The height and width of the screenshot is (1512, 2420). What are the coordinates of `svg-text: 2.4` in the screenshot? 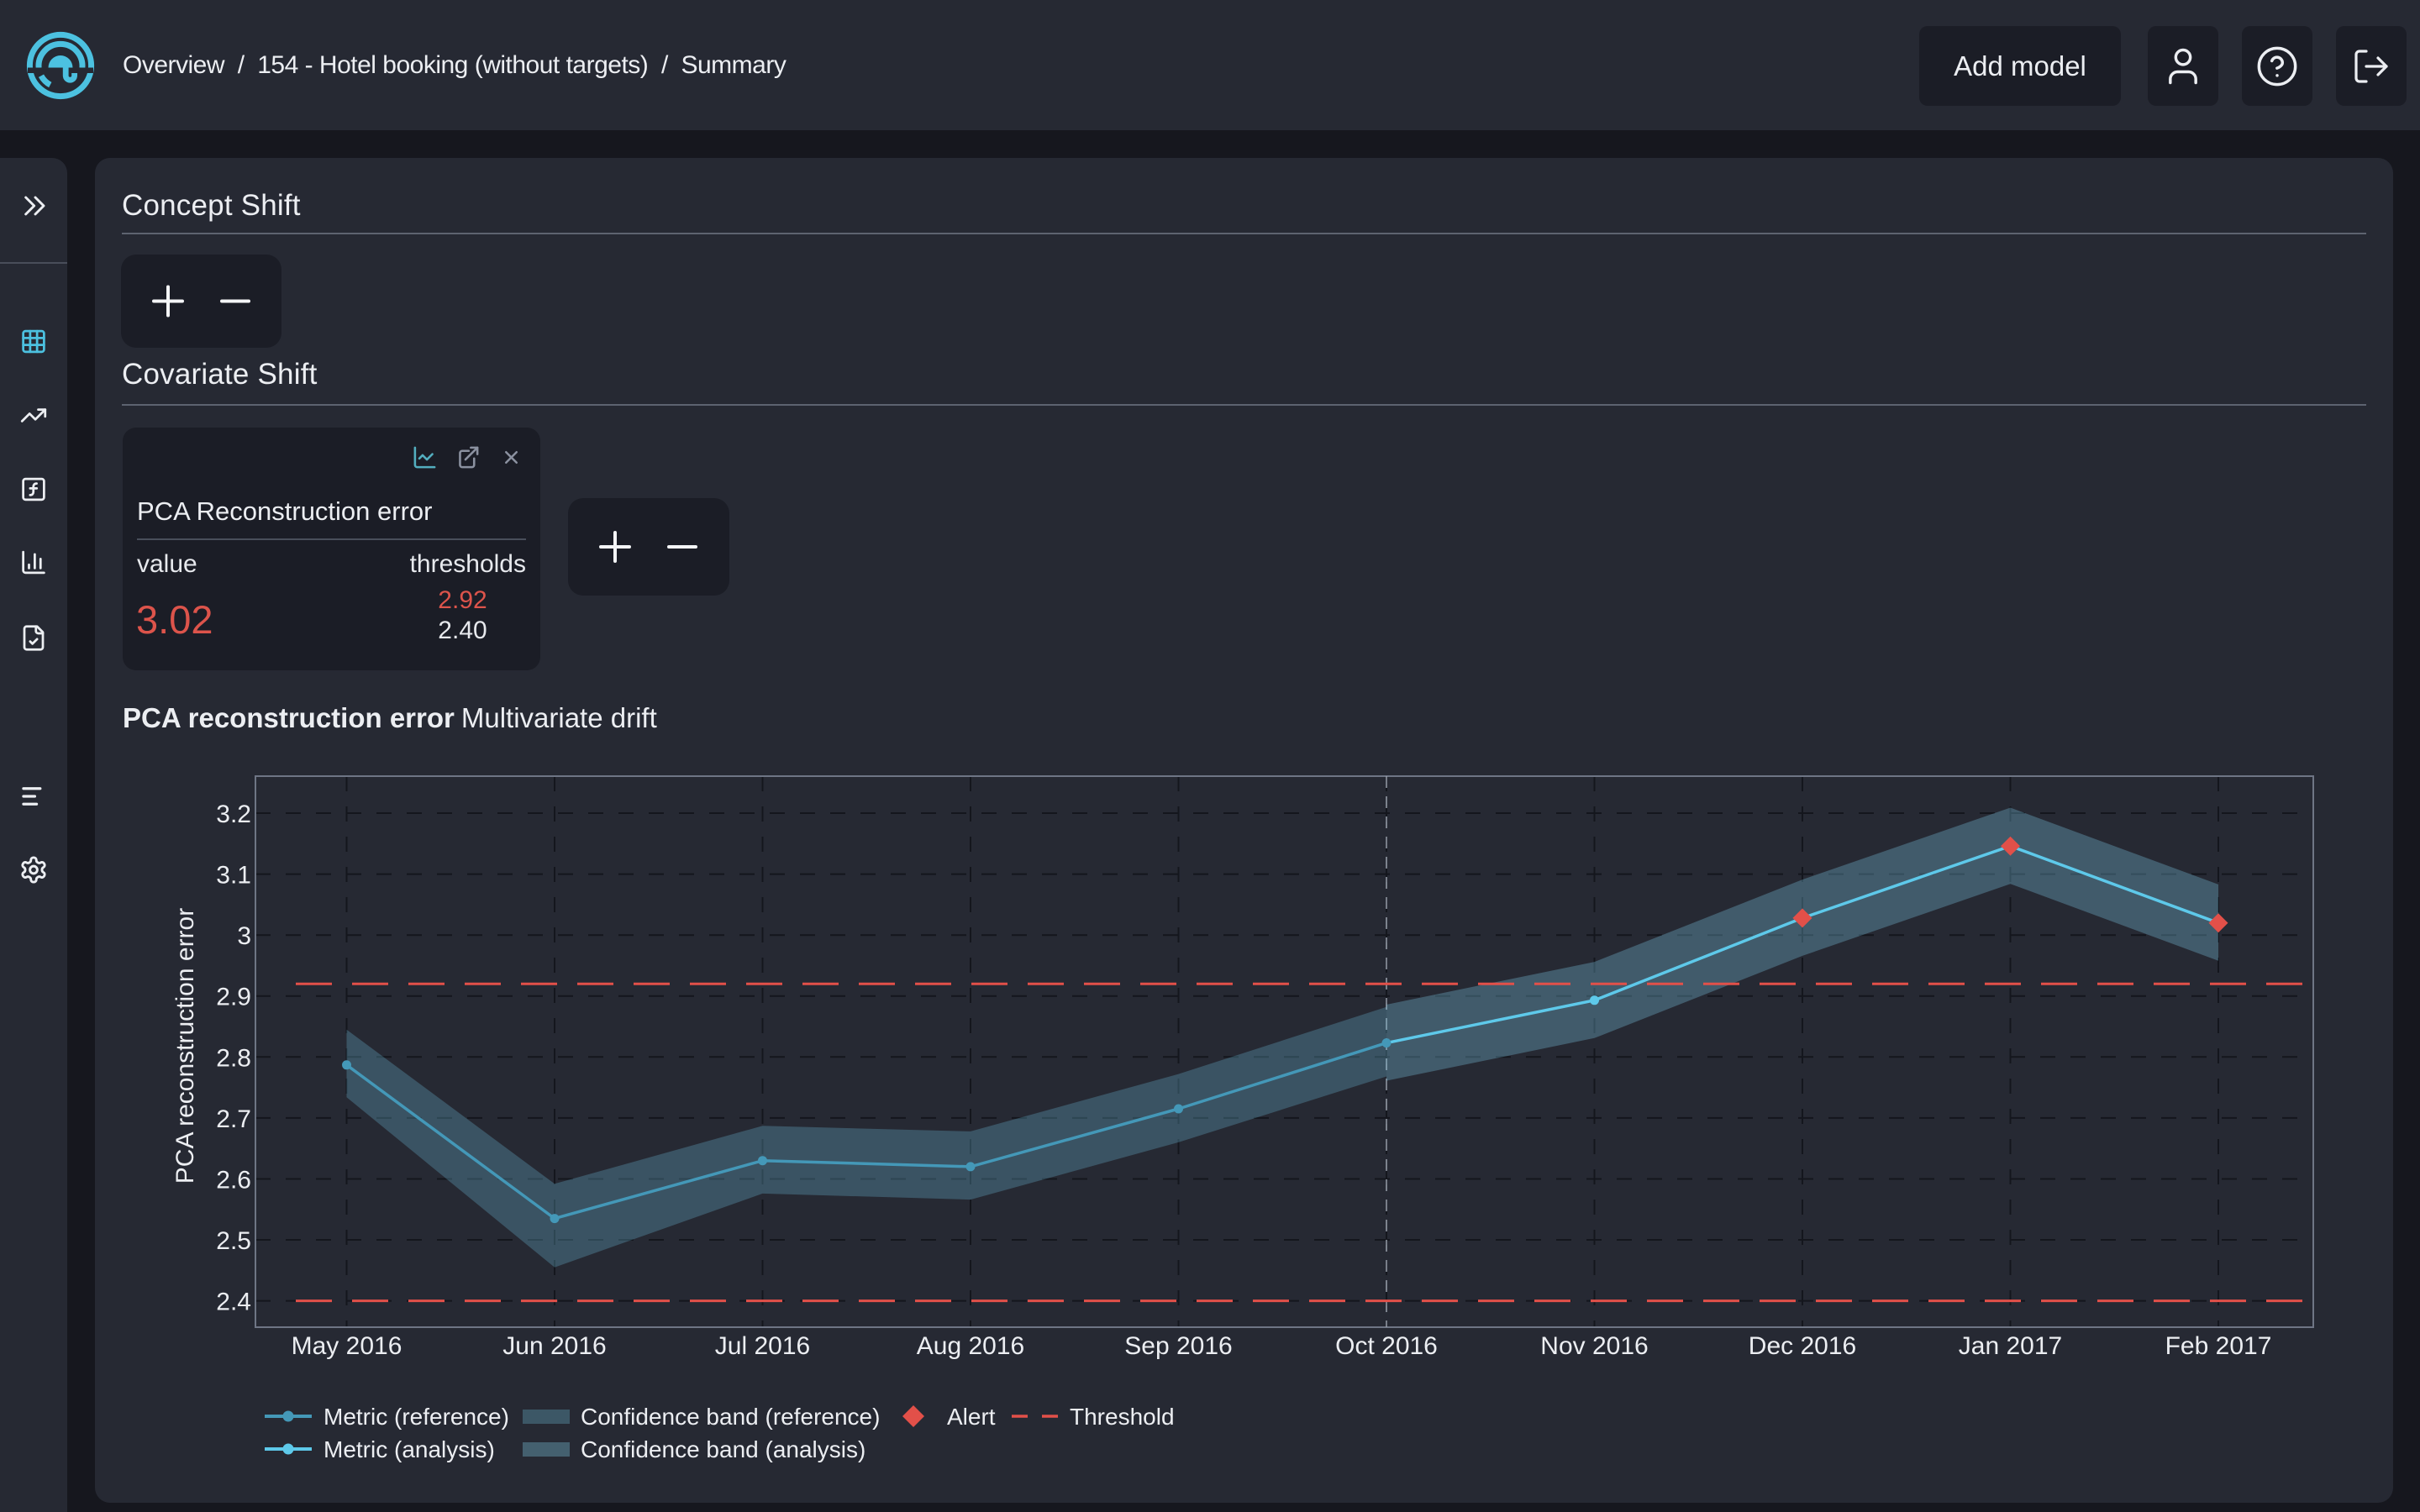 It's located at (233, 1302).